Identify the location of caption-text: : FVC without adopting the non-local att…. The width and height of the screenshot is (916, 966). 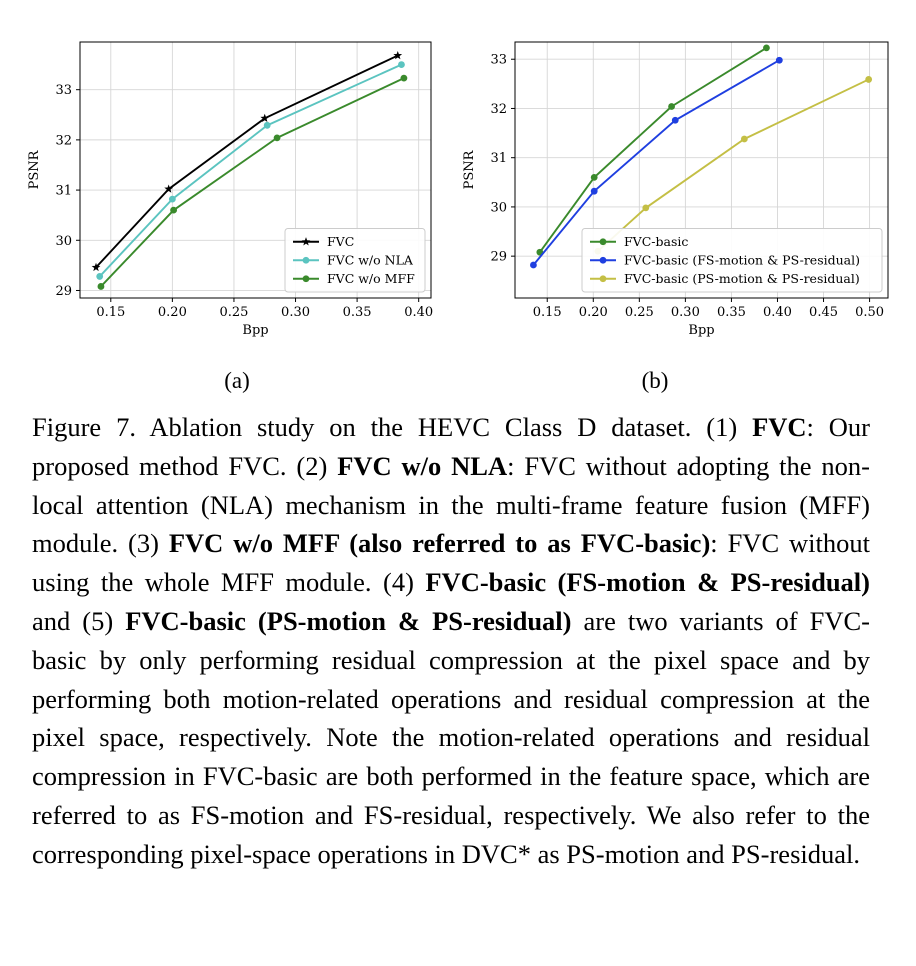
(451, 504).